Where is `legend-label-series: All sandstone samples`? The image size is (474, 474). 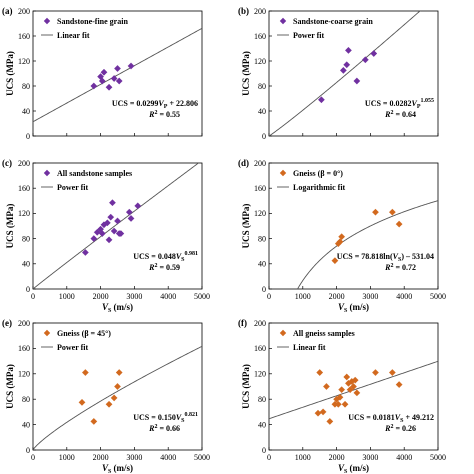 legend-label-series: All sandstone samples is located at coordinates (94, 173).